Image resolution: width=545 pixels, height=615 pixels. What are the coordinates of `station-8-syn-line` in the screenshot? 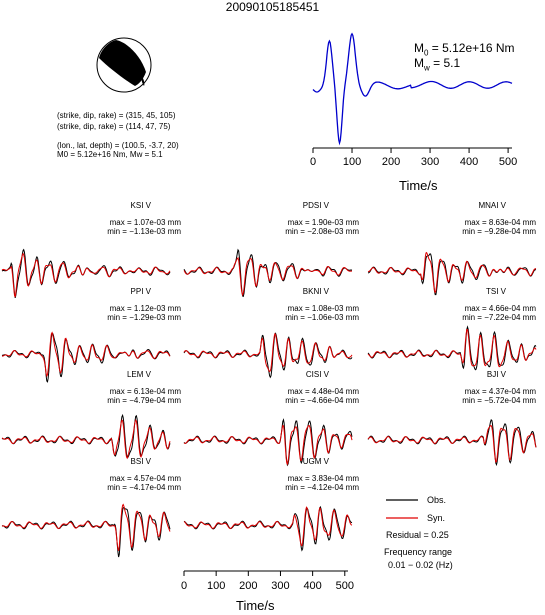 It's located at (452, 444).